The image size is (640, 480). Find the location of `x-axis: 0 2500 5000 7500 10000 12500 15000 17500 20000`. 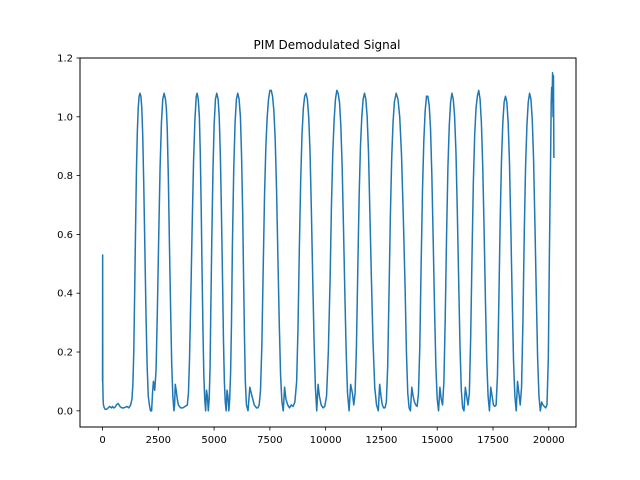

x-axis: 0 2500 5000 7500 10000 12500 15000 17500 20000 is located at coordinates (332, 436).